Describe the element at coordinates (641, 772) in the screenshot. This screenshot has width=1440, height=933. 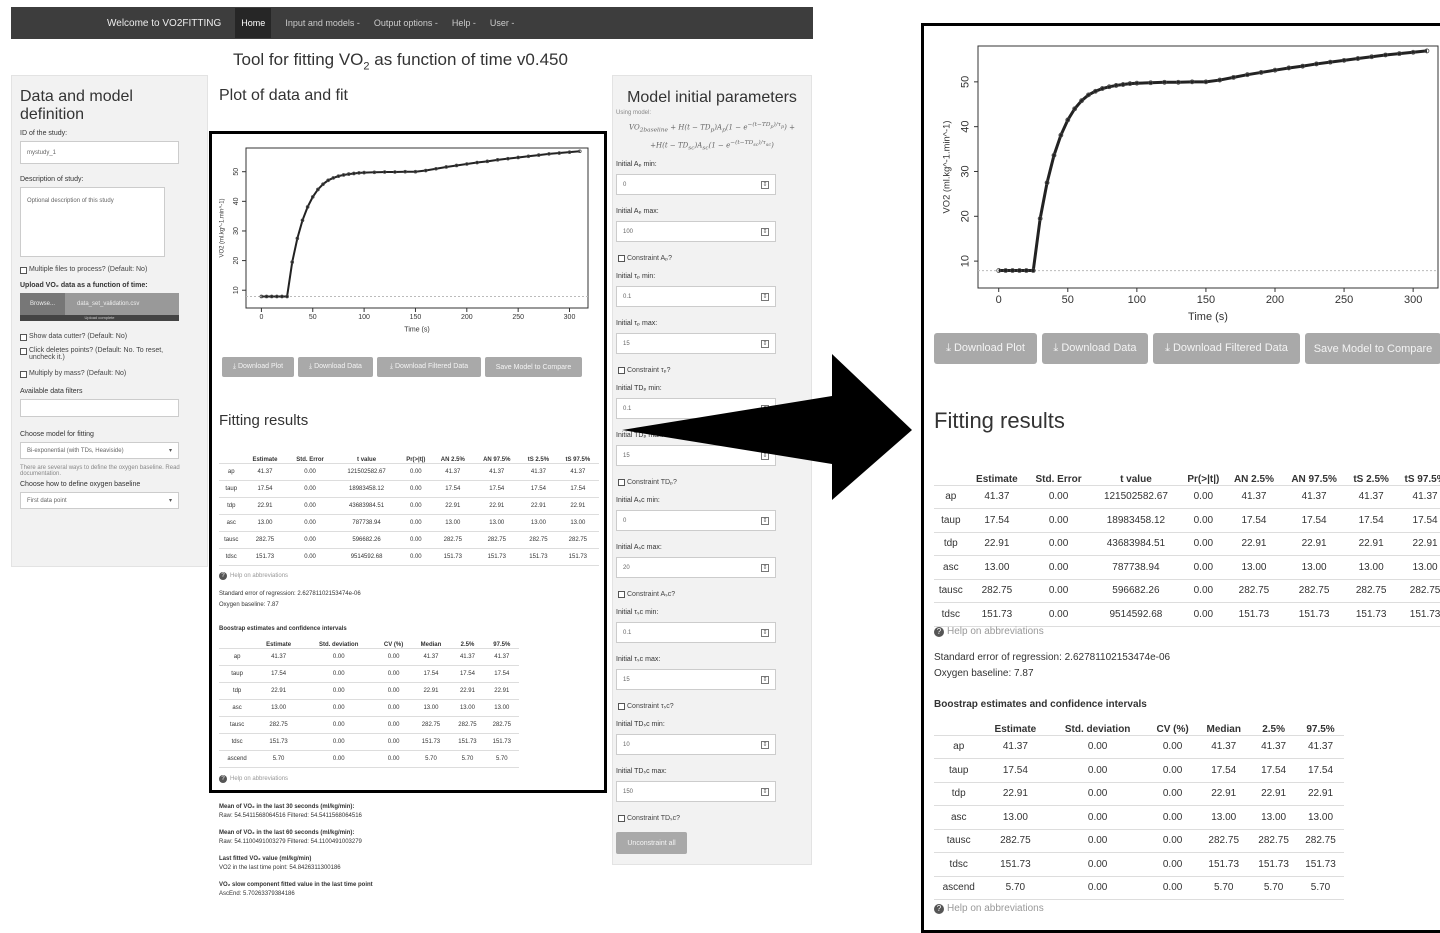
I see `param-label: Initial TDₛc max:` at that location.